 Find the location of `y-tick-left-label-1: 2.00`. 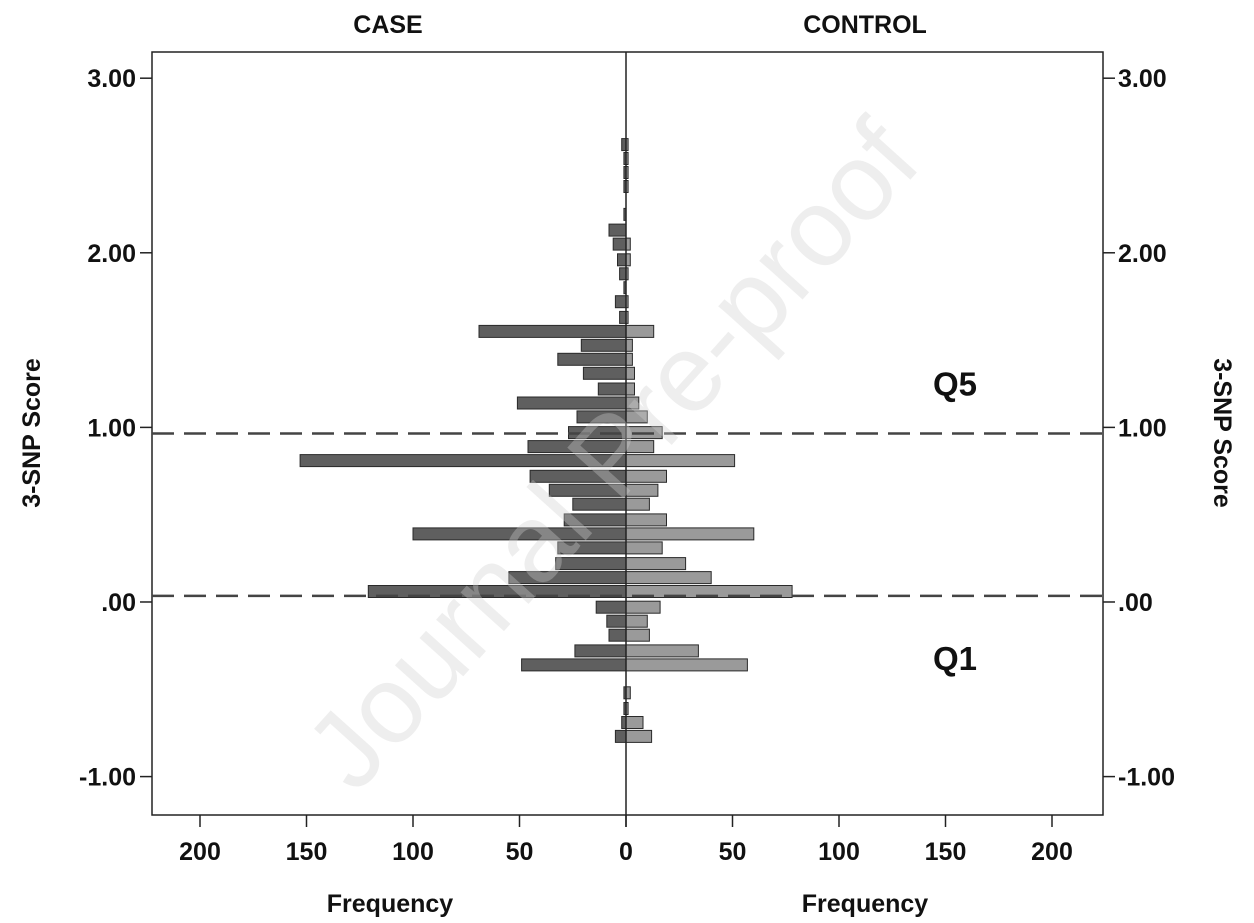

y-tick-left-label-1: 2.00 is located at coordinates (111, 254).